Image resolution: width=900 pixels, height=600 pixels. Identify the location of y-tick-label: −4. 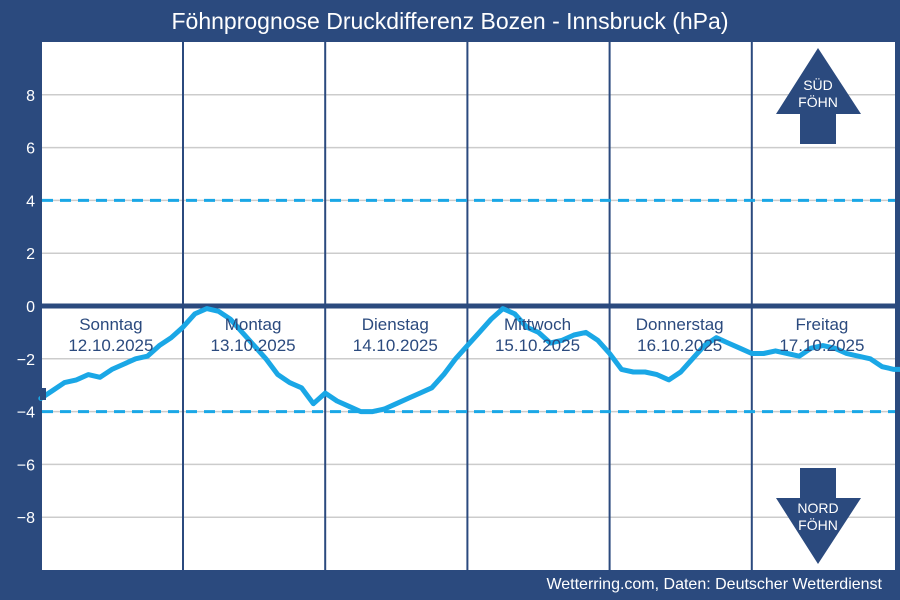
(26, 413).